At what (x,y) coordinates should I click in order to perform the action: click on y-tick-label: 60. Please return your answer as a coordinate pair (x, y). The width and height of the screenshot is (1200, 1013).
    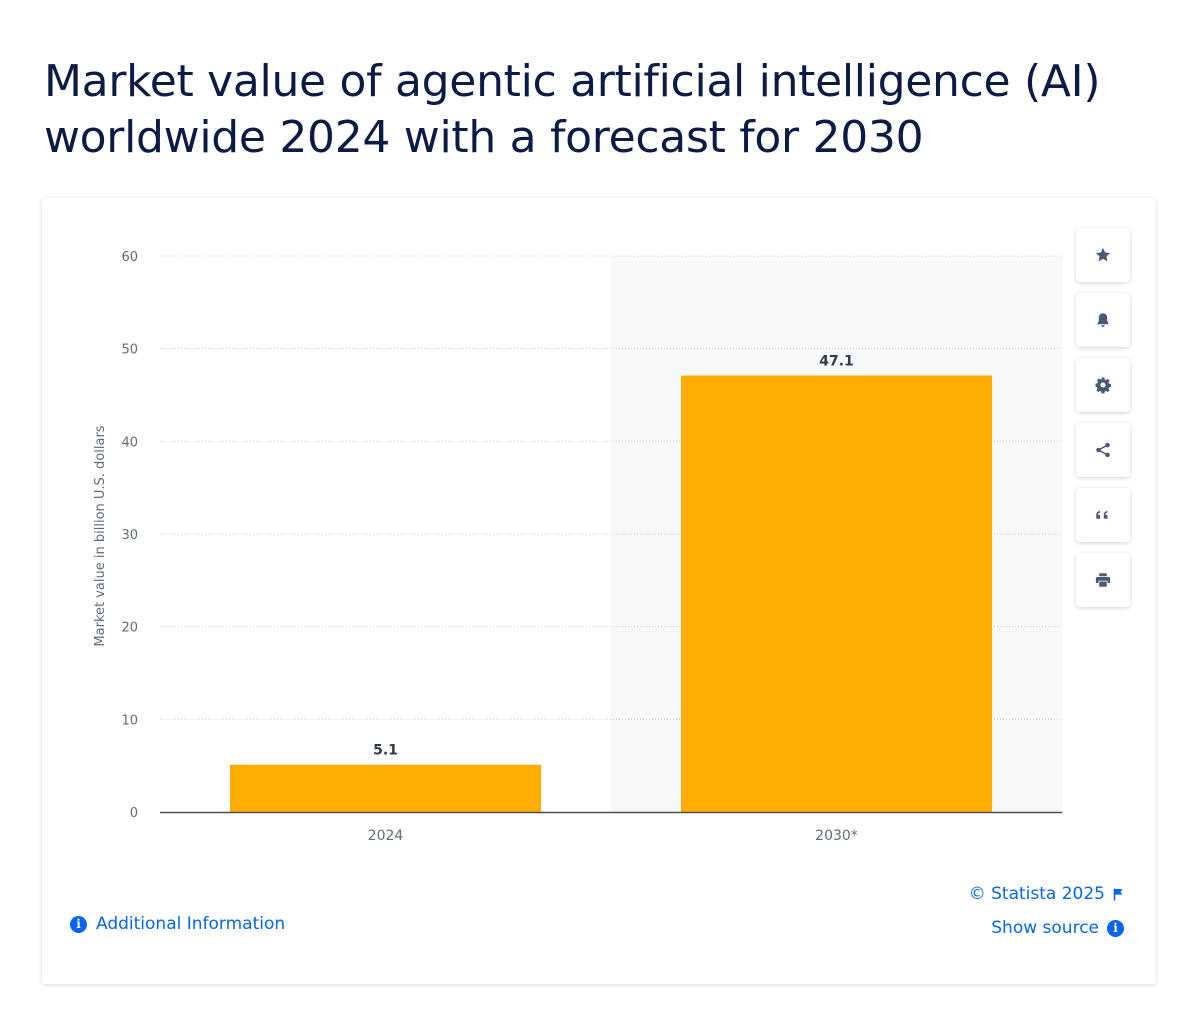
    Looking at the image, I should click on (129, 257).